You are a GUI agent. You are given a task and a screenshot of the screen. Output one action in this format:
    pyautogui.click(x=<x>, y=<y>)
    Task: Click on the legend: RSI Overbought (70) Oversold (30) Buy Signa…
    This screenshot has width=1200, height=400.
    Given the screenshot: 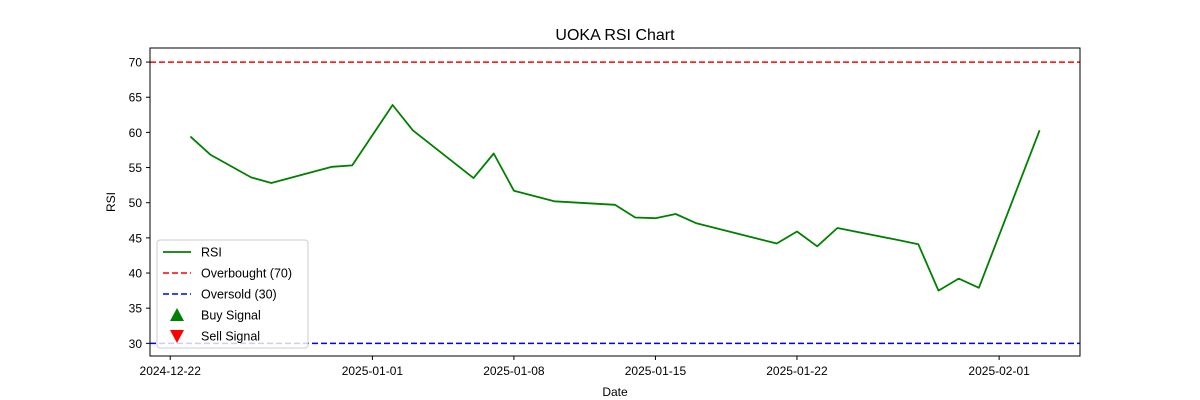 What is the action you would take?
    pyautogui.click(x=232, y=294)
    